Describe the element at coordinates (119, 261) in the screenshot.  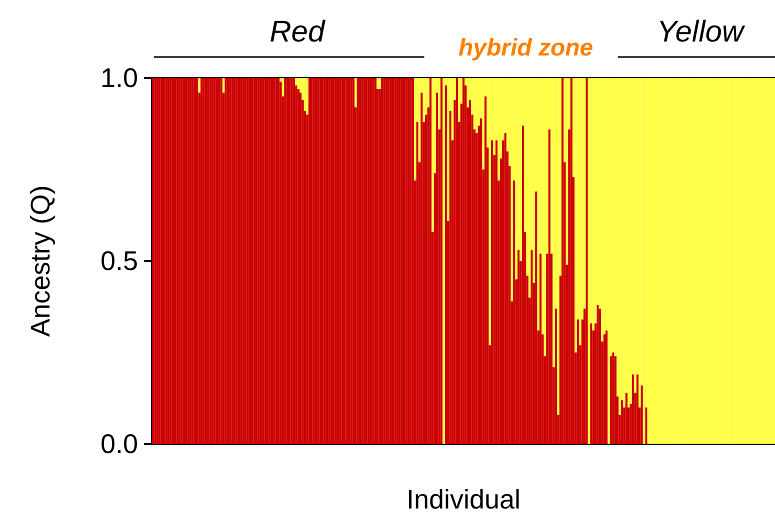
I see `y-tick-label: 0.5` at that location.